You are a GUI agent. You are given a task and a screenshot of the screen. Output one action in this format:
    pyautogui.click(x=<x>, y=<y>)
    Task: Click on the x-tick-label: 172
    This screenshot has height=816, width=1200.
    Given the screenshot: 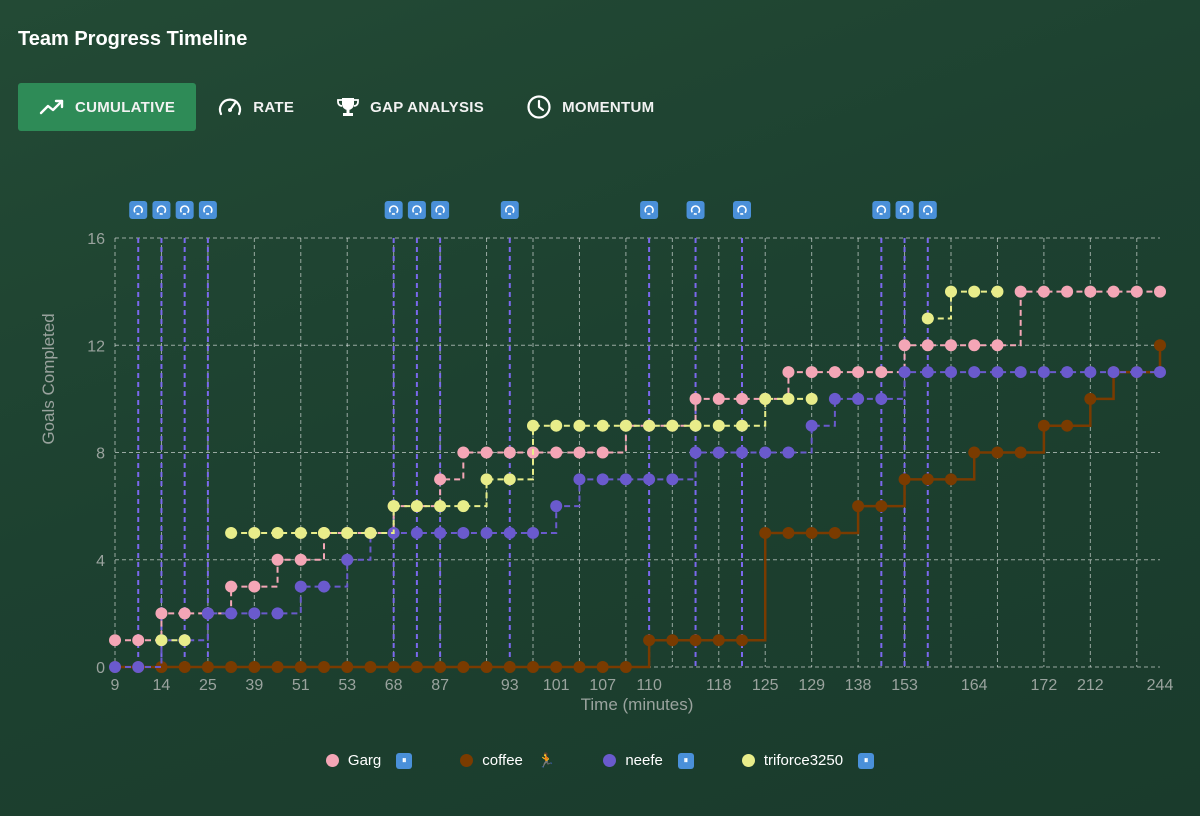 What is the action you would take?
    pyautogui.click(x=1044, y=685)
    